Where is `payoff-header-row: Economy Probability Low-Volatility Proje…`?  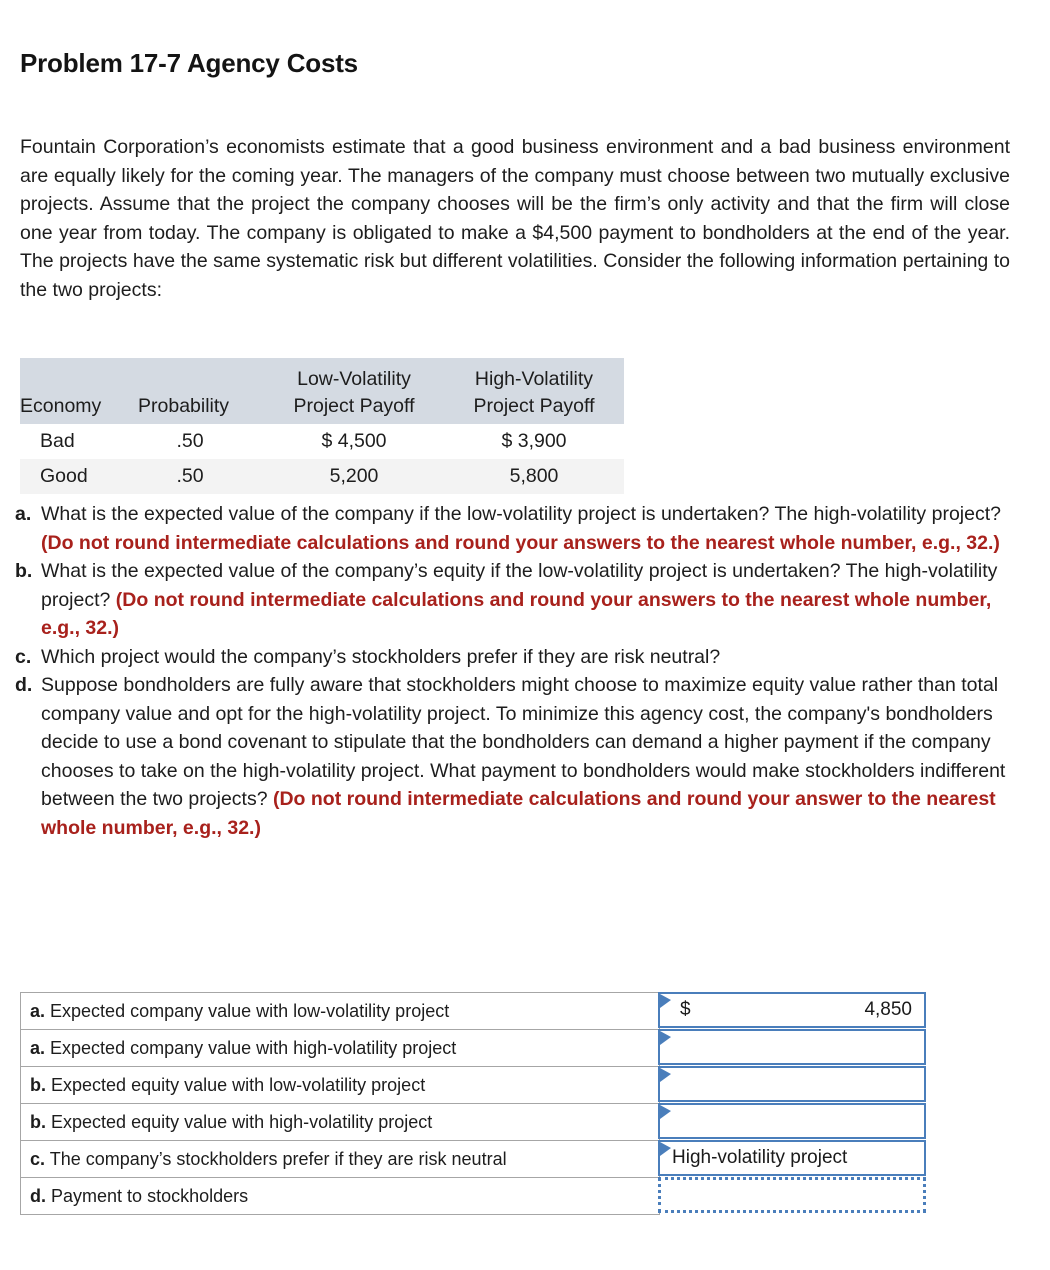 payoff-header-row: Economy Probability Low-Volatility Proje… is located at coordinates (322, 391).